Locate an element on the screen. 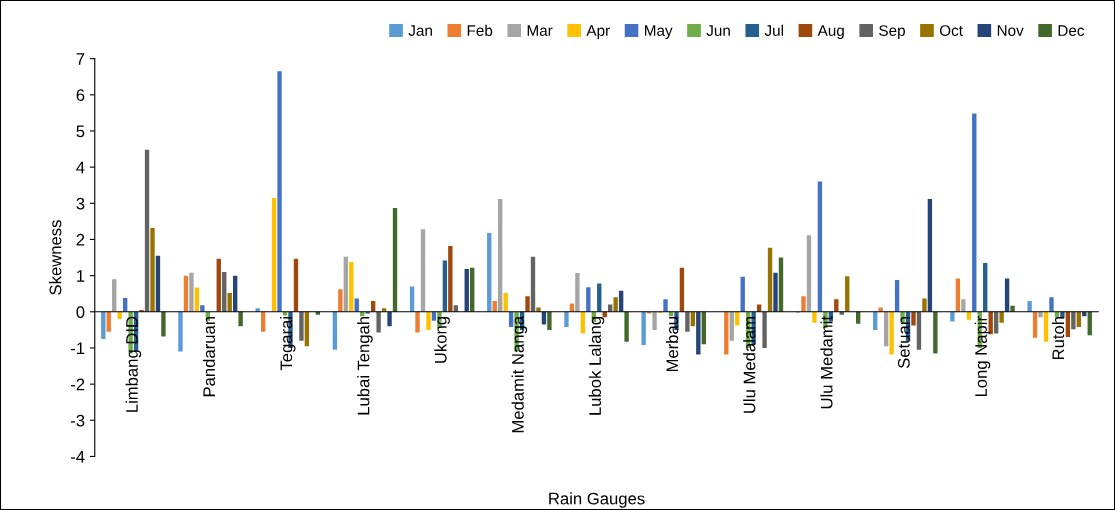 The width and height of the screenshot is (1115, 510). x-tick-label: Rutoh is located at coordinates (1058, 338).